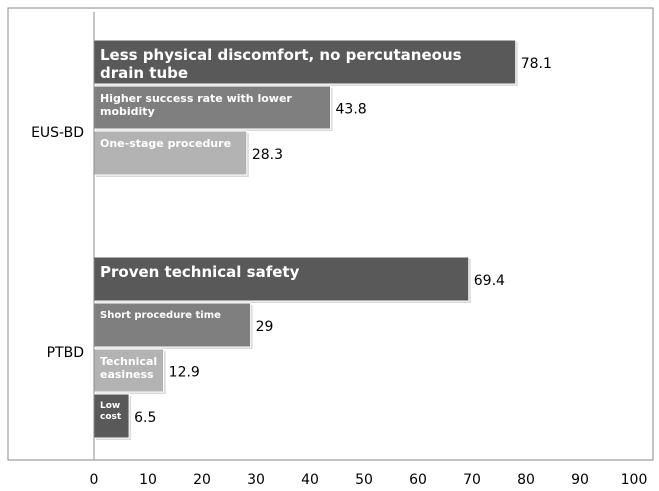  What do you see at coordinates (57, 133) in the screenshot?
I see `group-label-eus-bd: EUS-BD` at bounding box center [57, 133].